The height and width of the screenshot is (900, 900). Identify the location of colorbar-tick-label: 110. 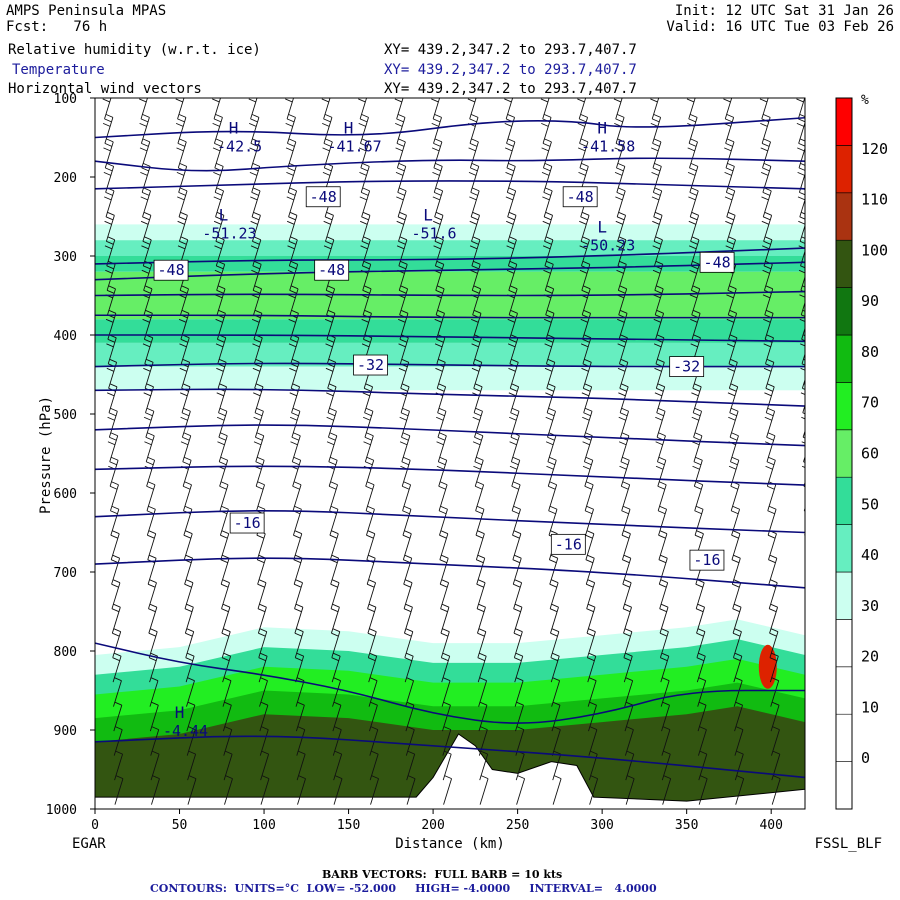
(874, 200).